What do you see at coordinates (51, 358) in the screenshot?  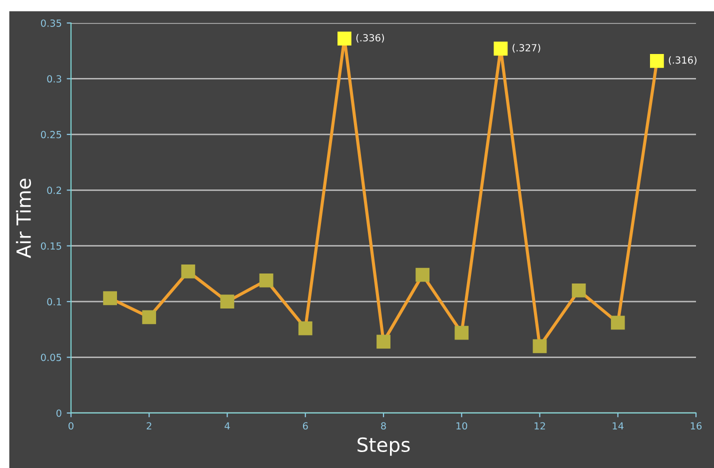 I see `y-tick-label: 0.05` at bounding box center [51, 358].